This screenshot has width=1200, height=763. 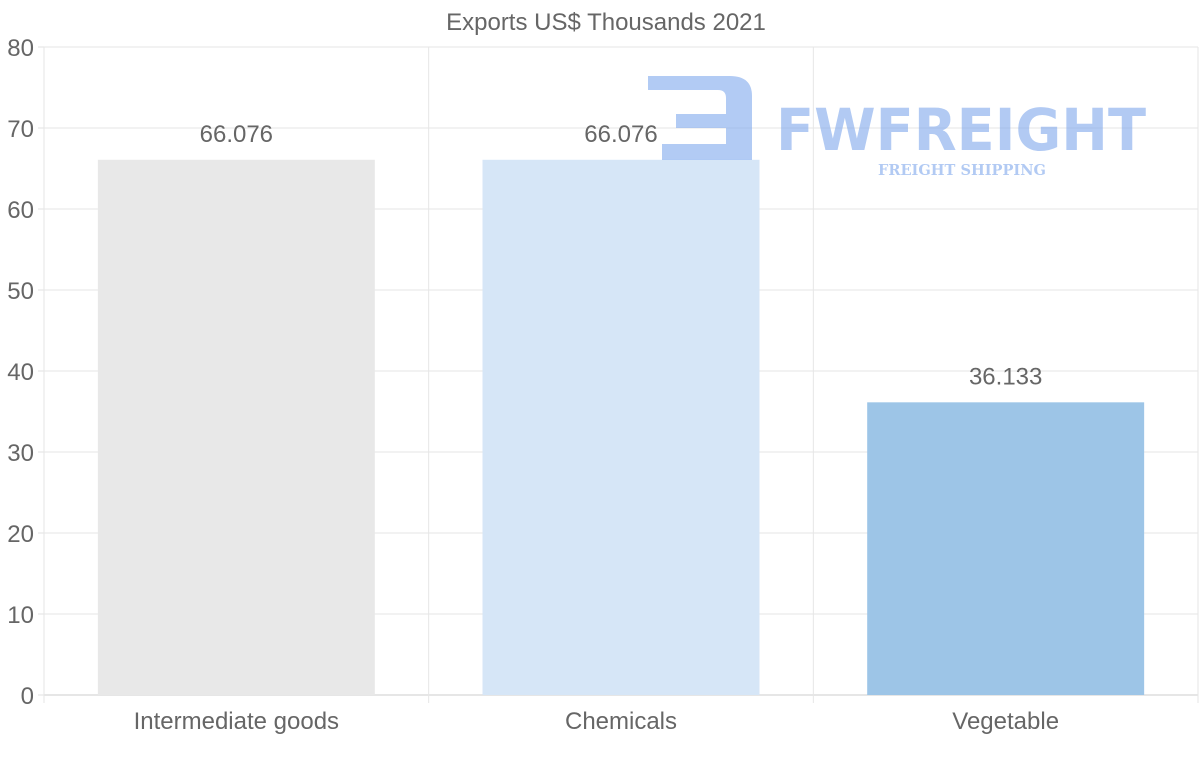 I want to click on x-tick-label: Intermediate goods, so click(x=236, y=721).